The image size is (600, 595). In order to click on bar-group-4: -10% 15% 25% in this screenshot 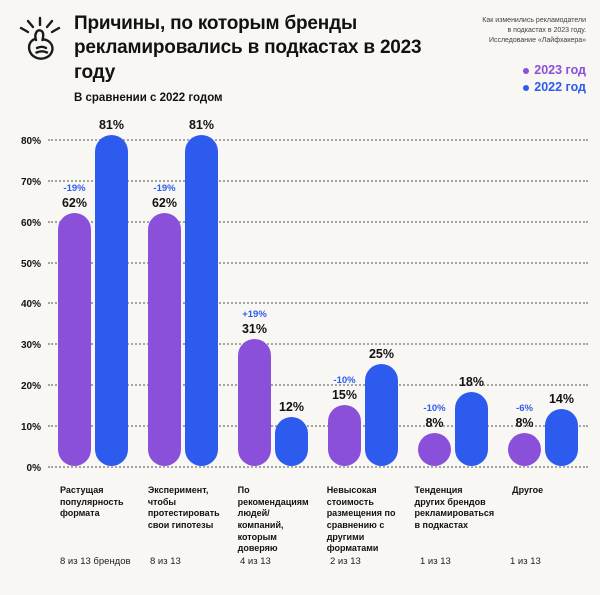, I will do `click(363, 292)`.